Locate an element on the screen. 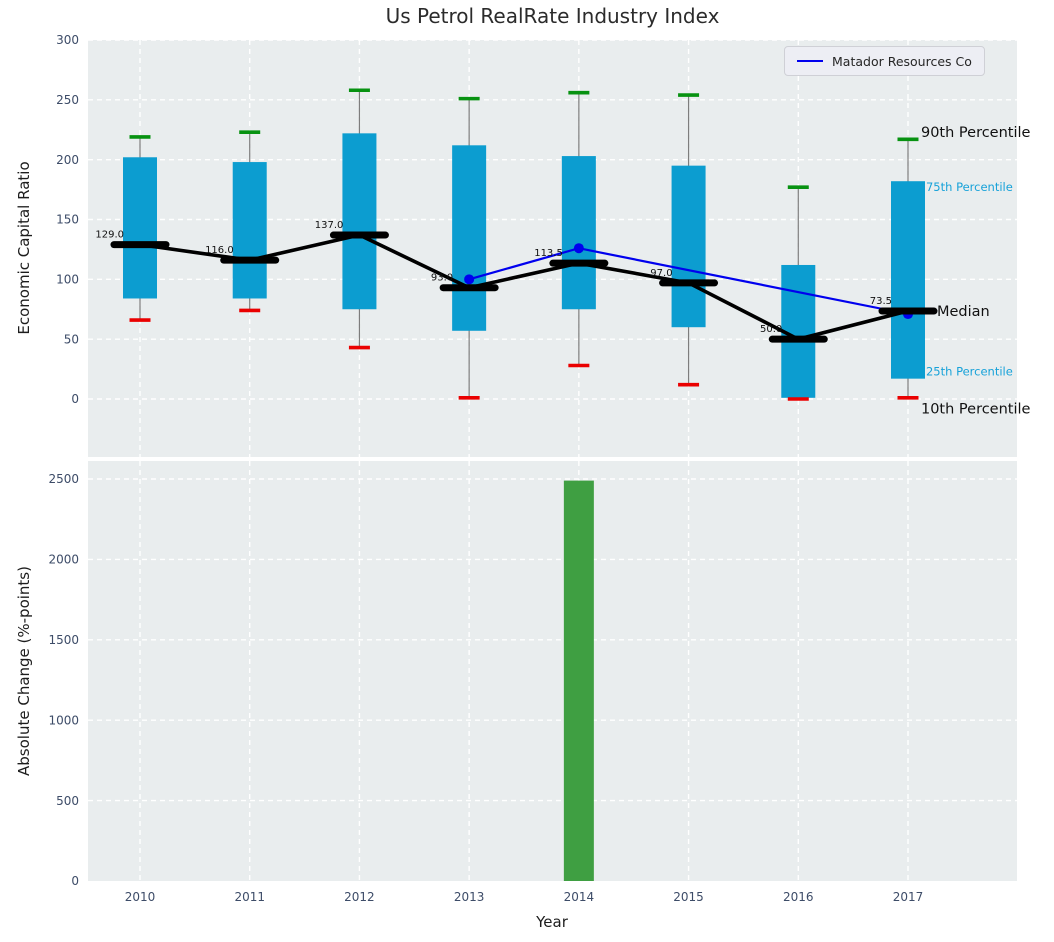 The width and height of the screenshot is (1054, 942). x-tick-label: 2014 is located at coordinates (579, 897).